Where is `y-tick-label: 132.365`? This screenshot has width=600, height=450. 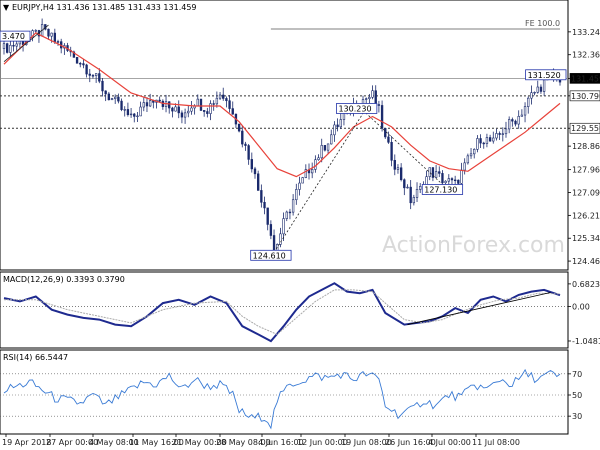
y-tick-label: 132.365 is located at coordinates (586, 55).